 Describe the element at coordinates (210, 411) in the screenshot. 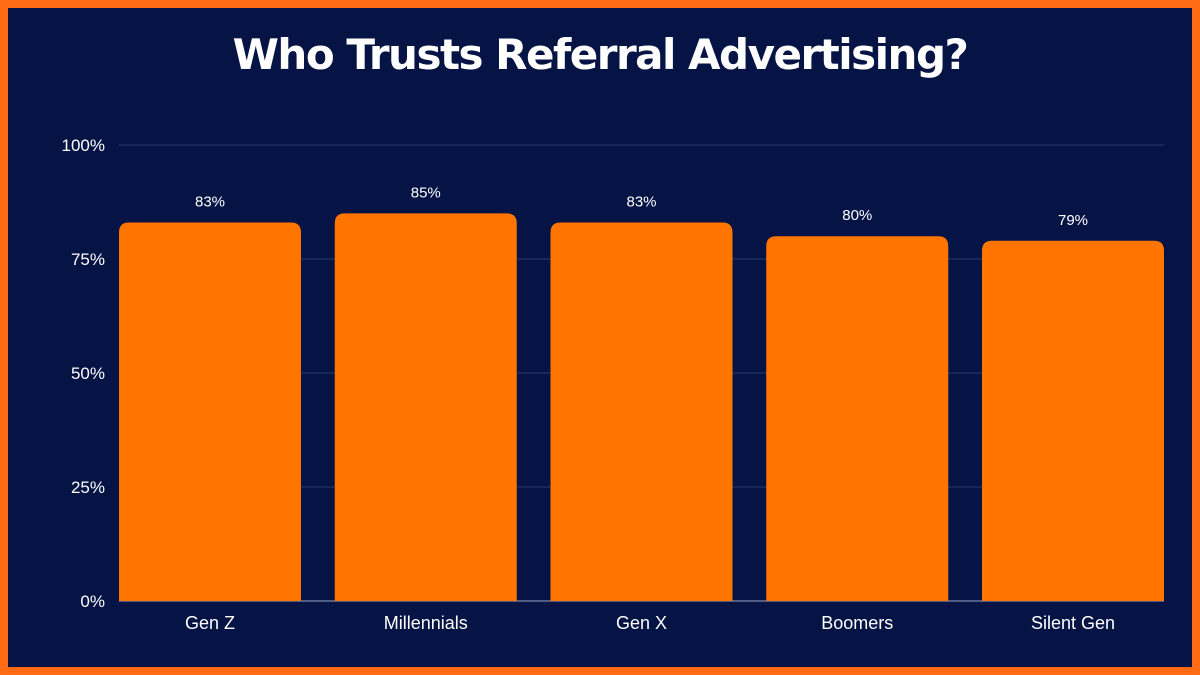

I see `bar-gen-z` at that location.